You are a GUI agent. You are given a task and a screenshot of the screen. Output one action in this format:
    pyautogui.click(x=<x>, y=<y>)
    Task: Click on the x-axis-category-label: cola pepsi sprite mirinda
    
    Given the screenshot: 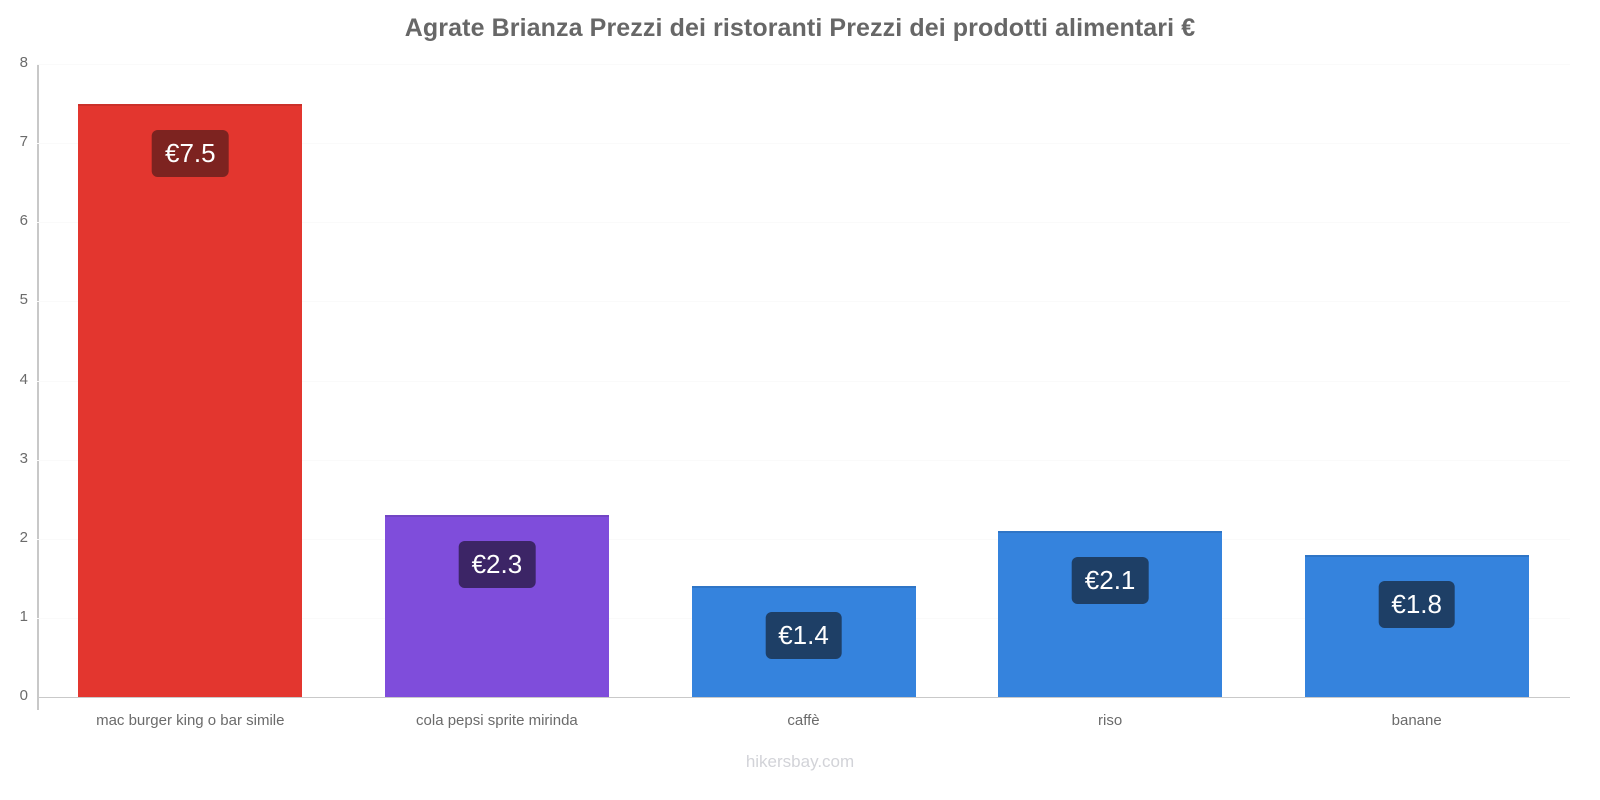 What is the action you would take?
    pyautogui.click(x=497, y=720)
    